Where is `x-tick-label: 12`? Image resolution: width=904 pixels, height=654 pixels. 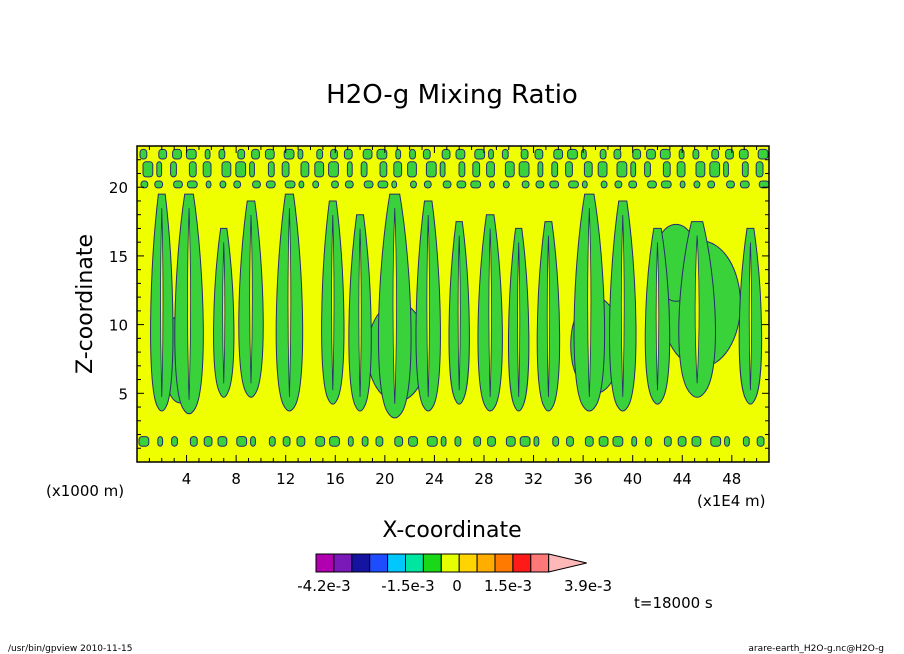 x-tick-label: 12 is located at coordinates (285, 479).